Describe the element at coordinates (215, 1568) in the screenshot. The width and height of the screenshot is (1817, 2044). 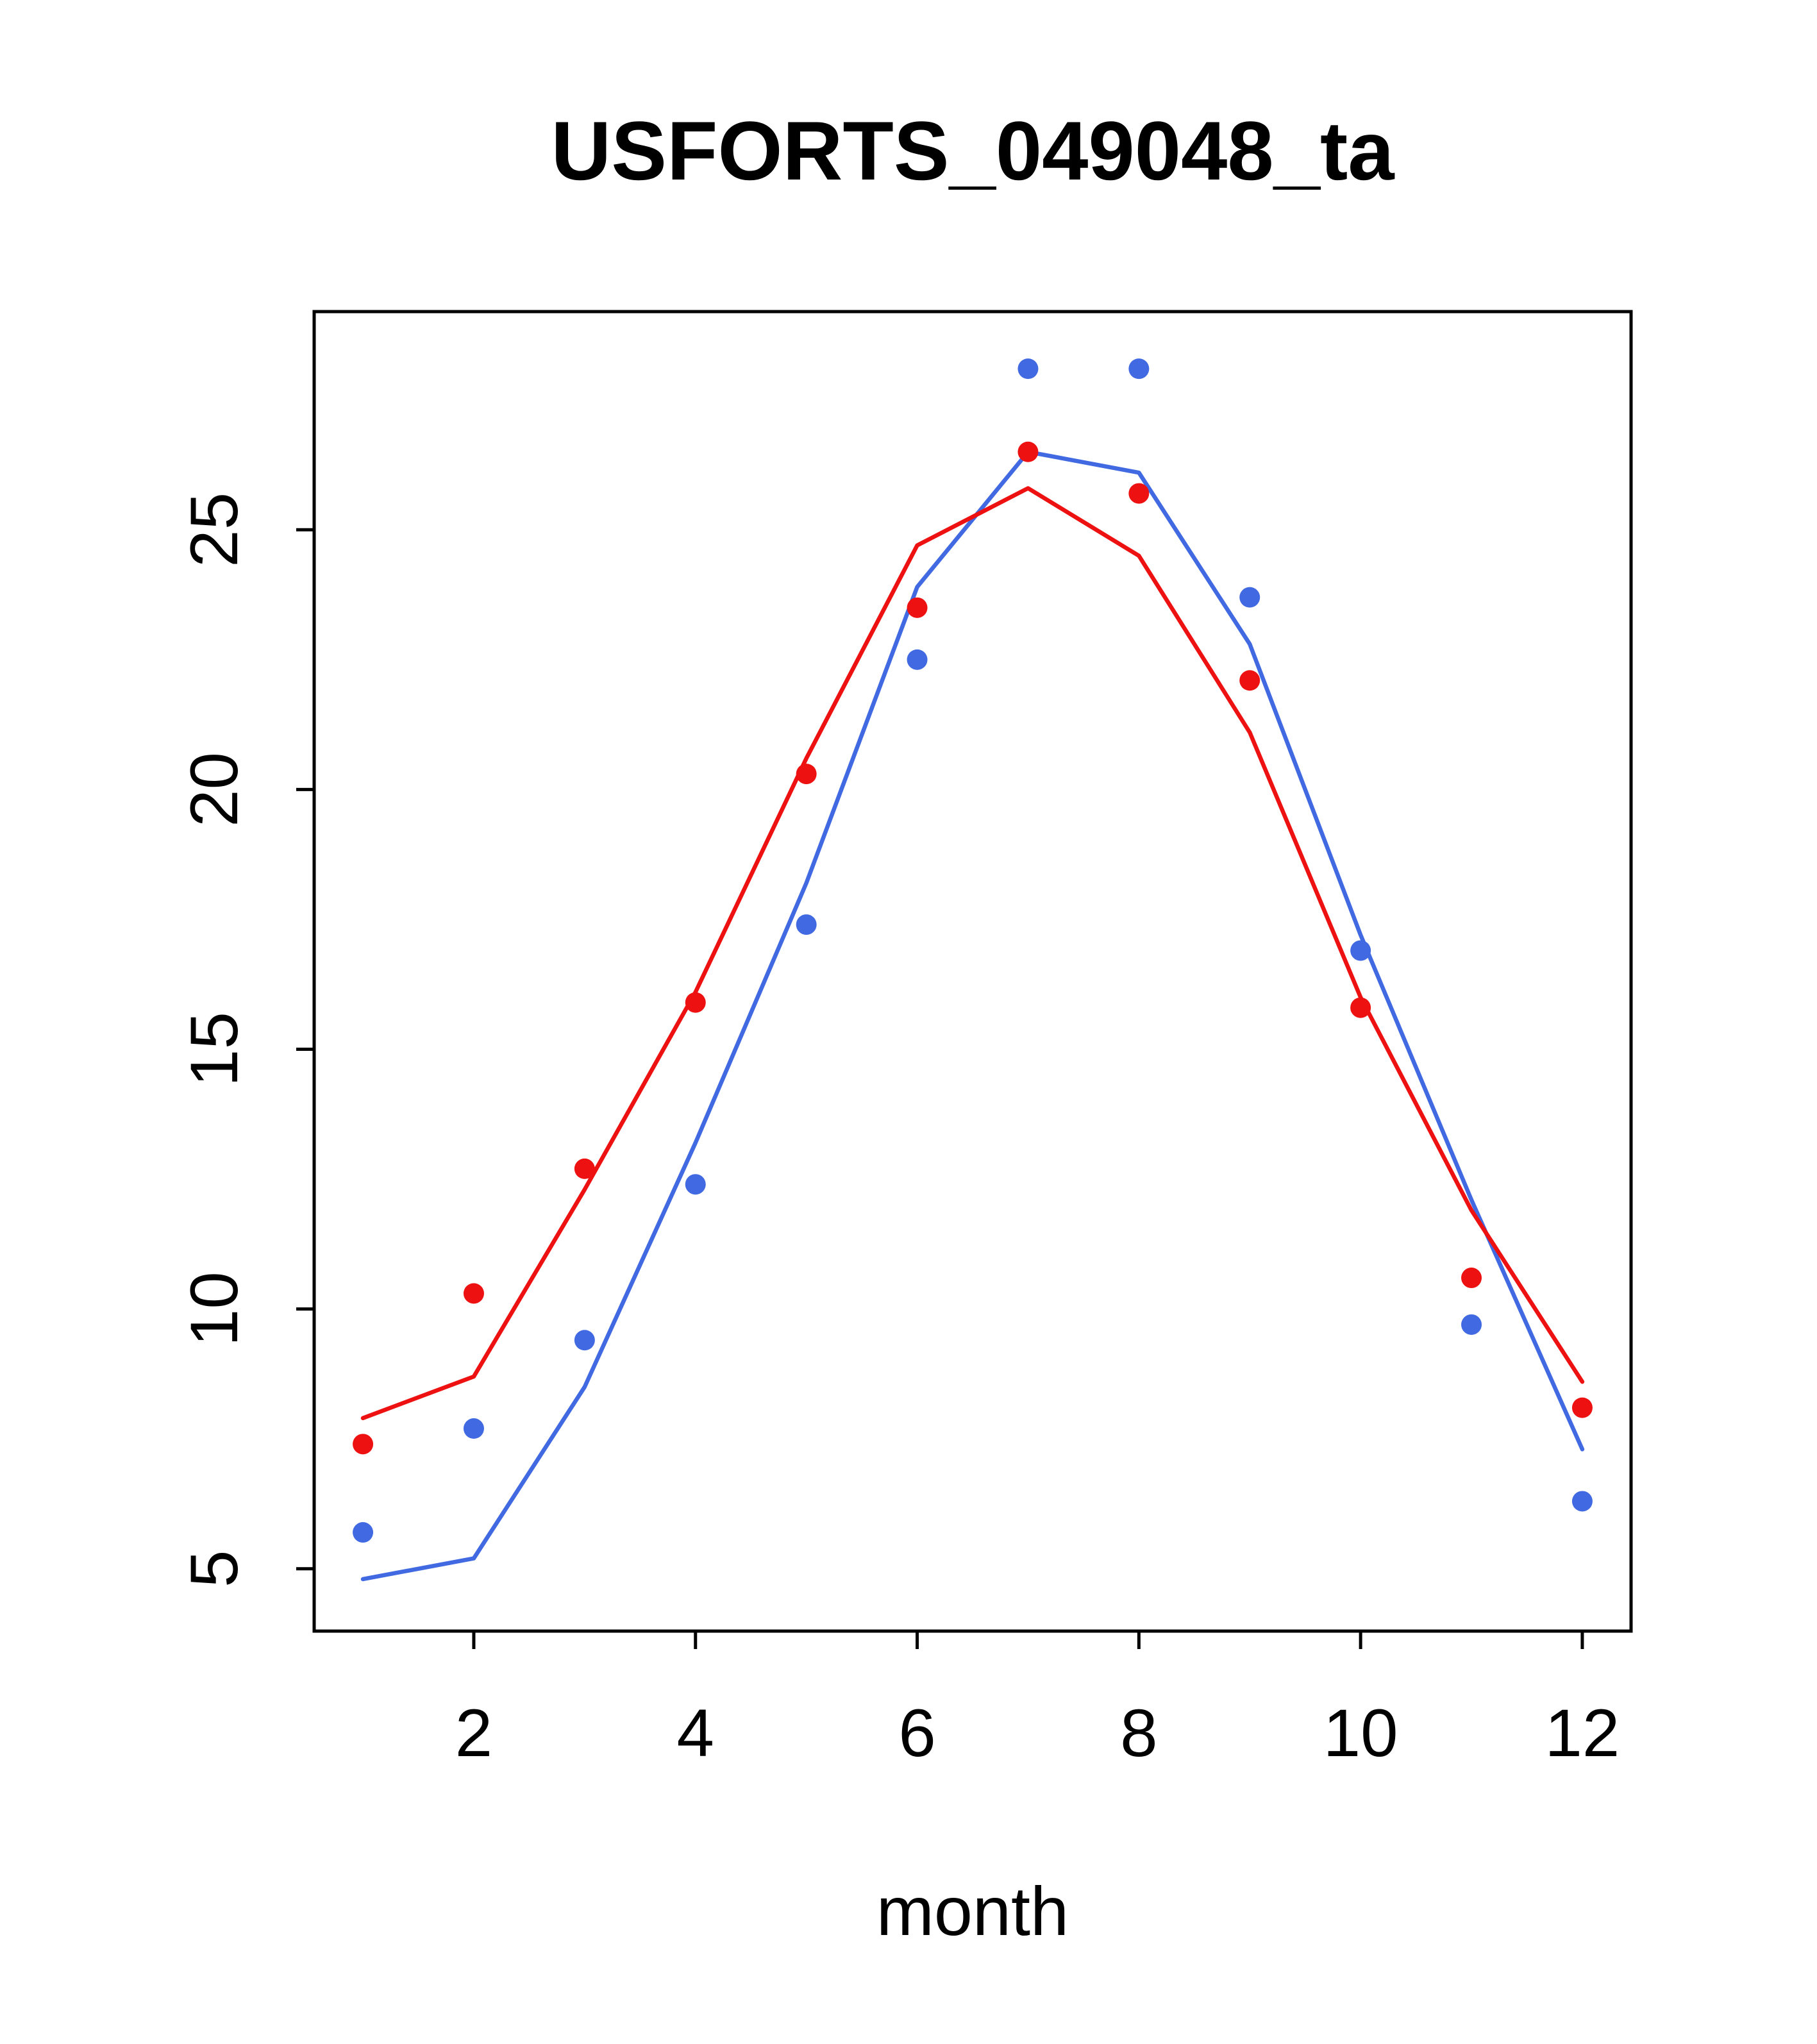
I see `y-tick-label: 5` at that location.